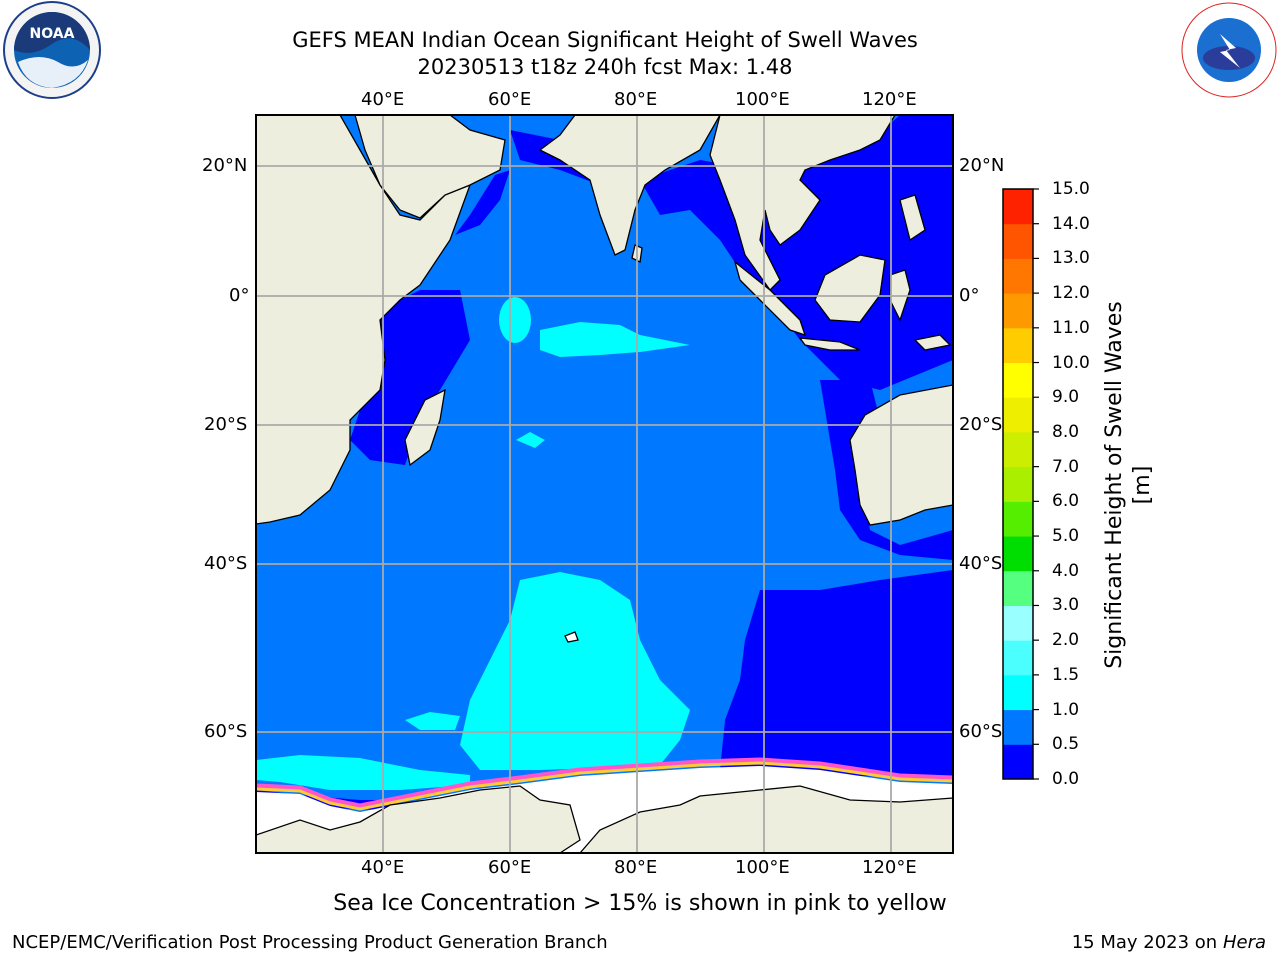  I want to click on colorbar-tick-label: 8.0, so click(1066, 431).